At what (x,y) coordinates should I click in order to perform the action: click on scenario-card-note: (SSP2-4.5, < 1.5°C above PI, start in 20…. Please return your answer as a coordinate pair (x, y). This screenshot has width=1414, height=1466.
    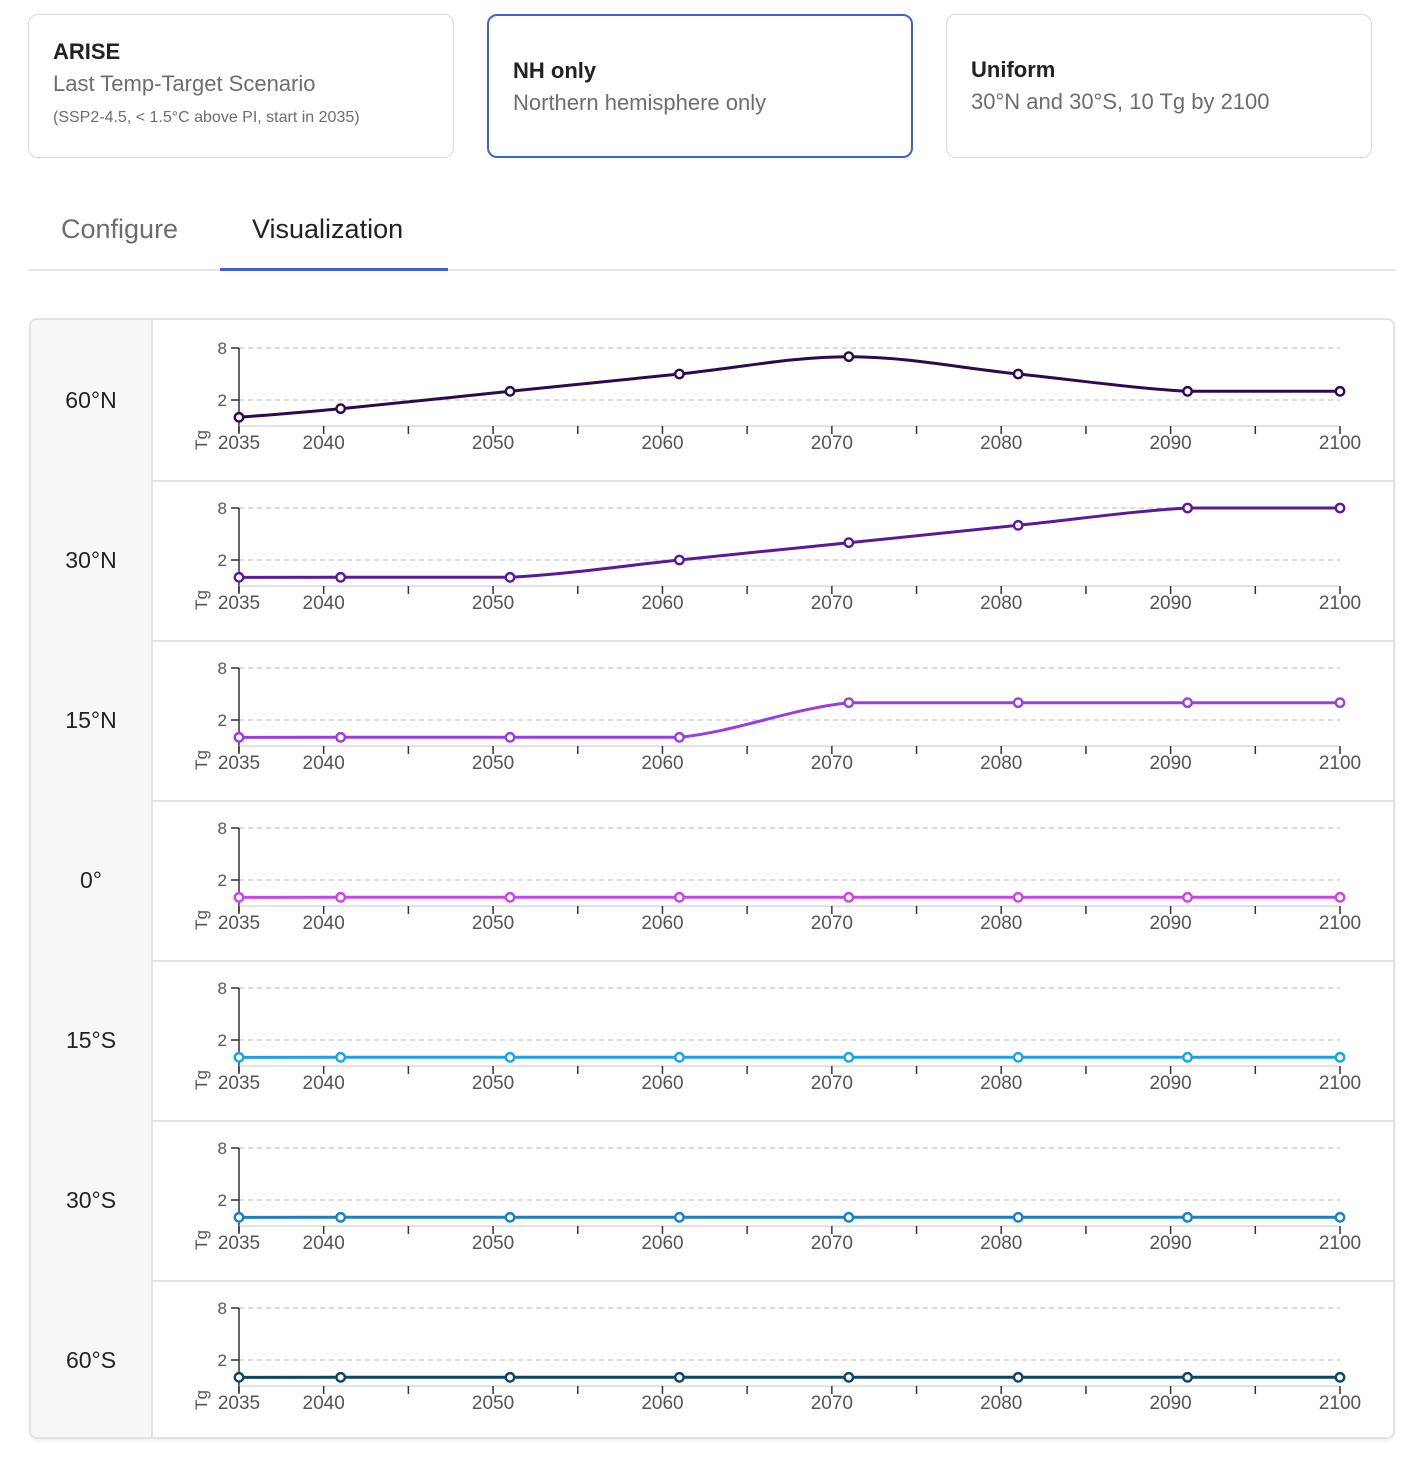
    Looking at the image, I should click on (206, 117).